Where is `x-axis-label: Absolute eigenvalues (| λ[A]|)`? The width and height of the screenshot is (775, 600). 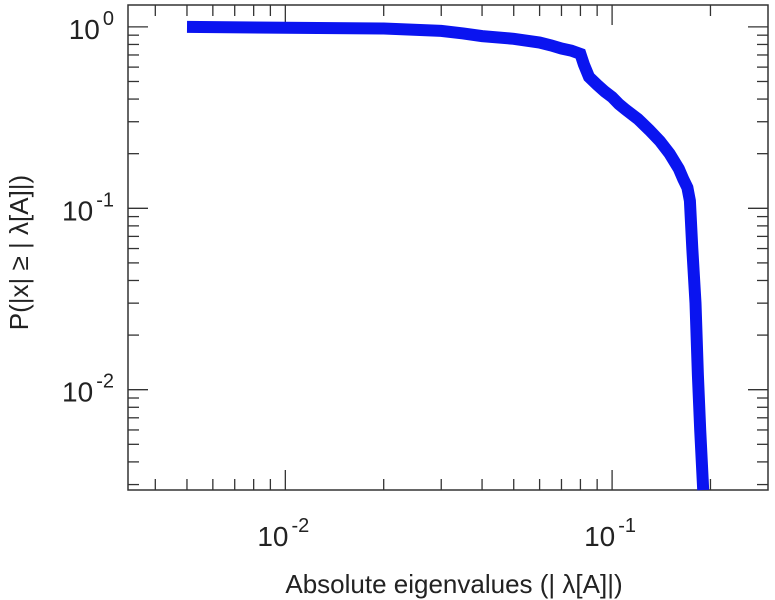 x-axis-label: Absolute eigenvalues (| λ[A]|) is located at coordinates (453, 584).